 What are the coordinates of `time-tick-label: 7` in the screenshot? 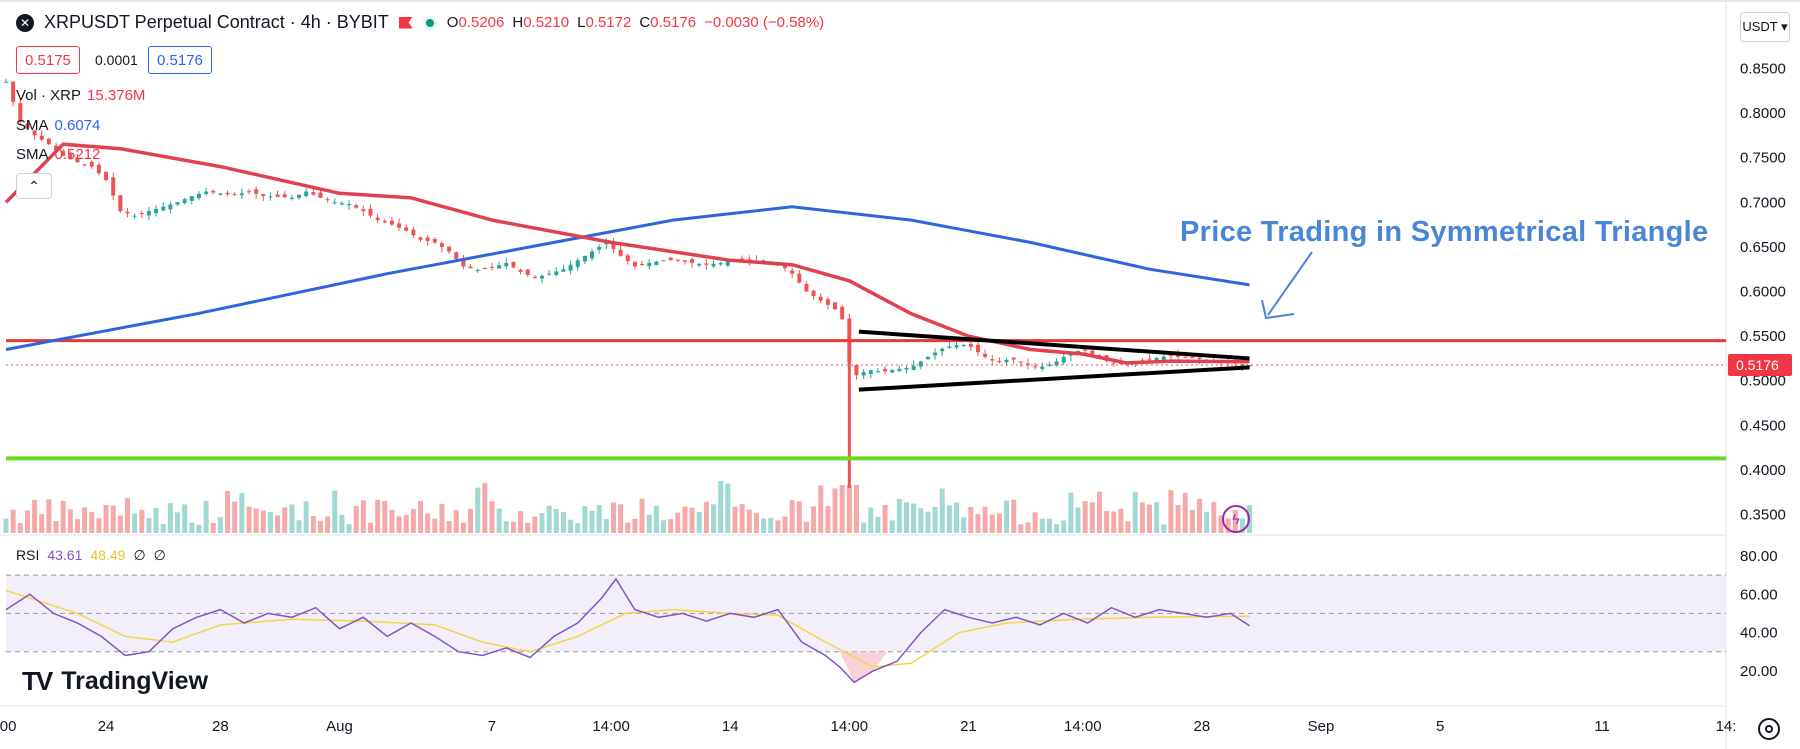 It's located at (492, 726).